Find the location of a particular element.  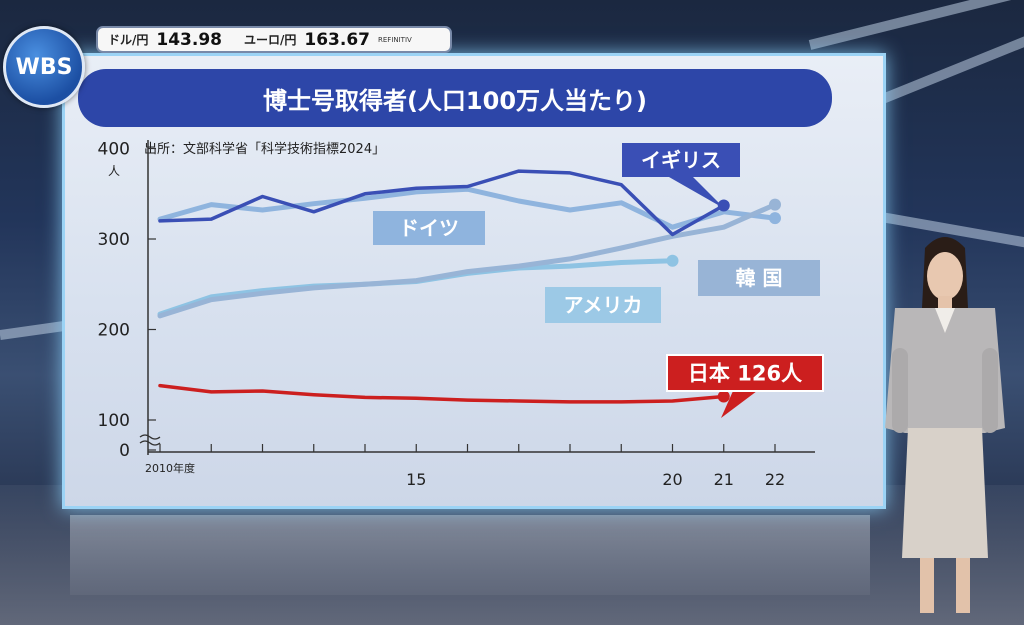

x-tick-label: 2010年度 is located at coordinates (170, 468).